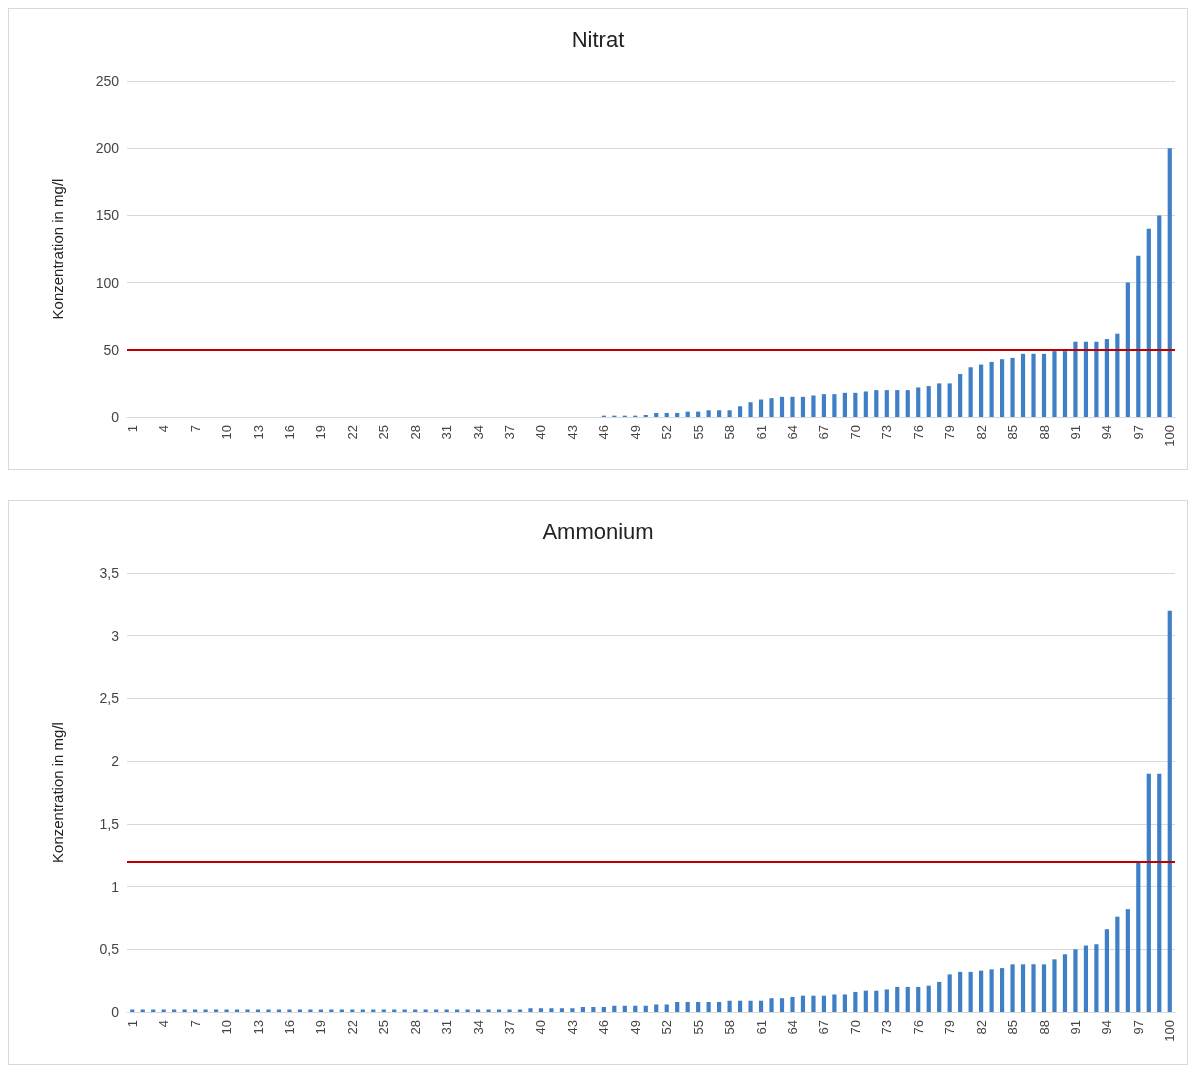 This screenshot has width=1197, height=1070. I want to click on chart-title: Nitrat, so click(598, 39).